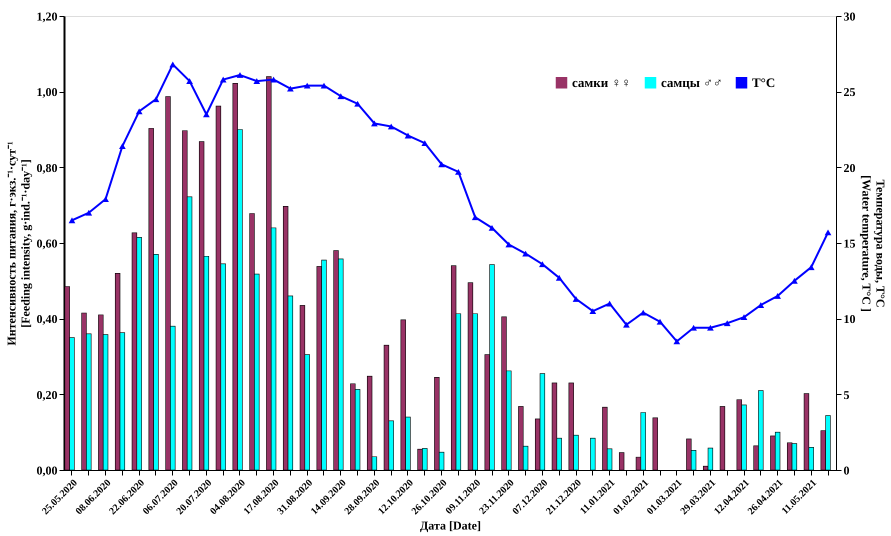 Image resolution: width=891 pixels, height=536 pixels. What do you see at coordinates (764, 82) in the screenshot?
I see `legend-label: T°C` at bounding box center [764, 82].